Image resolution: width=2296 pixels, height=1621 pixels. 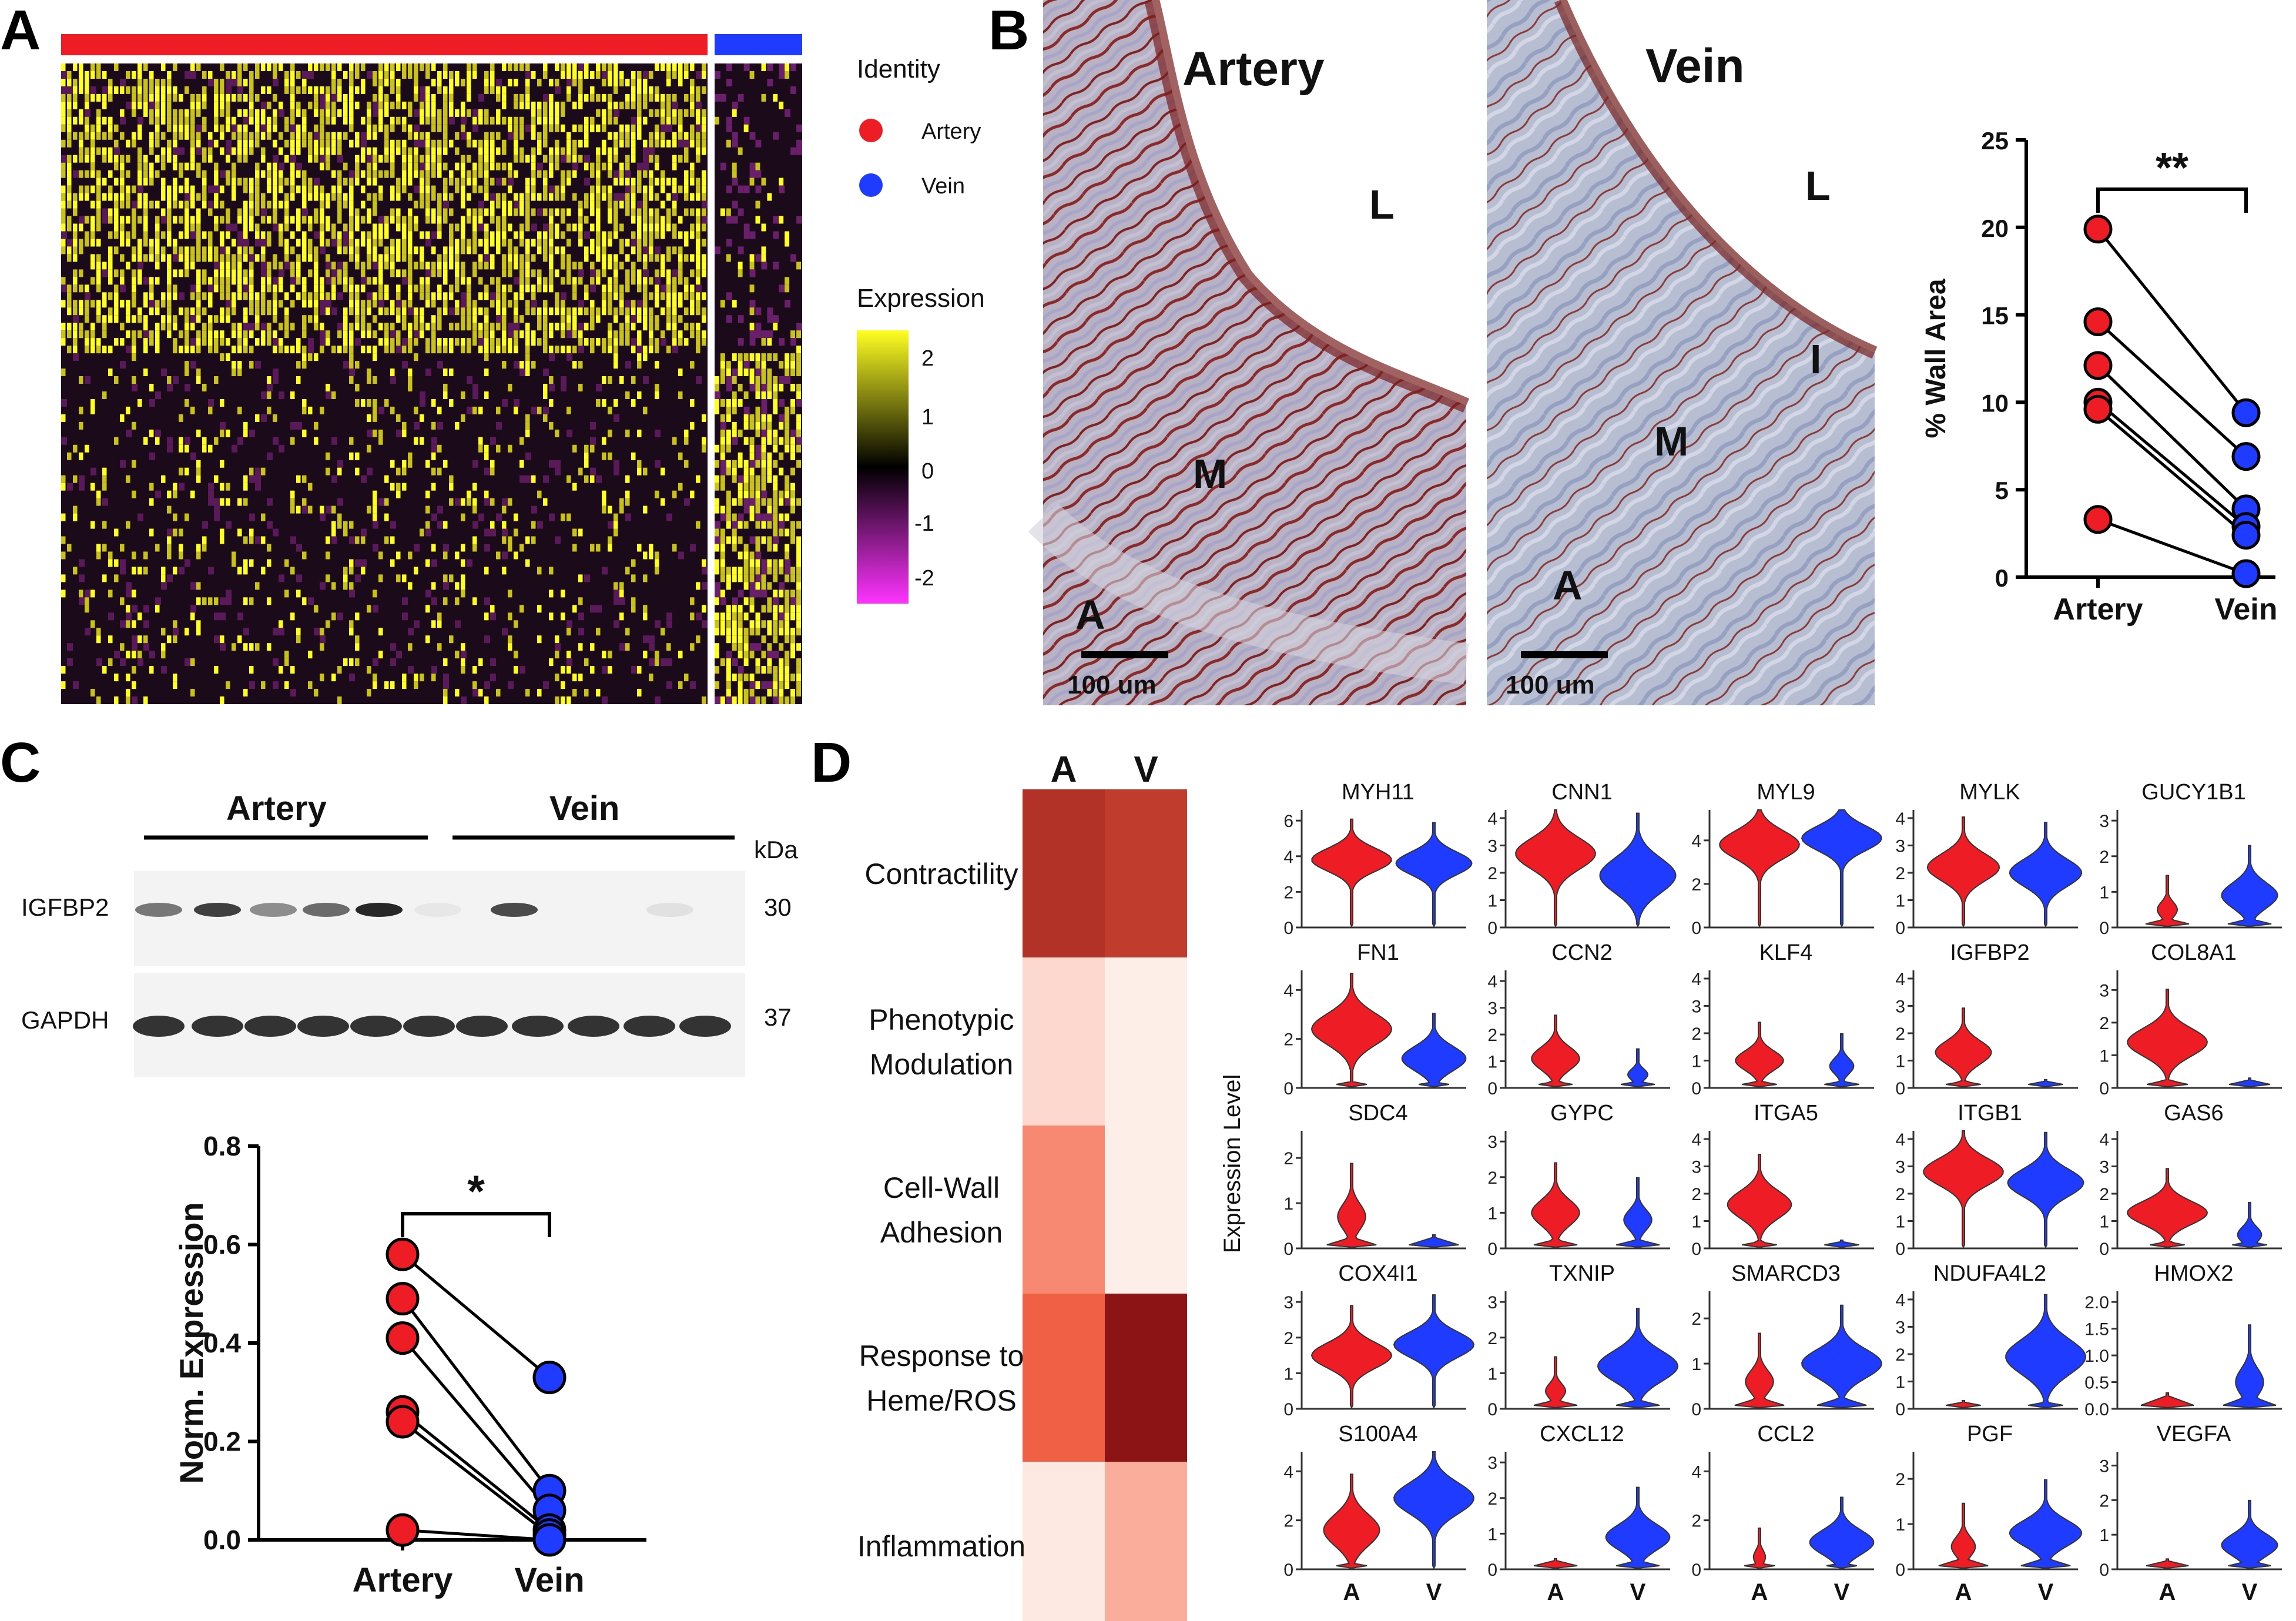 What do you see at coordinates (1786, 952) in the screenshot?
I see `violin-title: KLF4` at bounding box center [1786, 952].